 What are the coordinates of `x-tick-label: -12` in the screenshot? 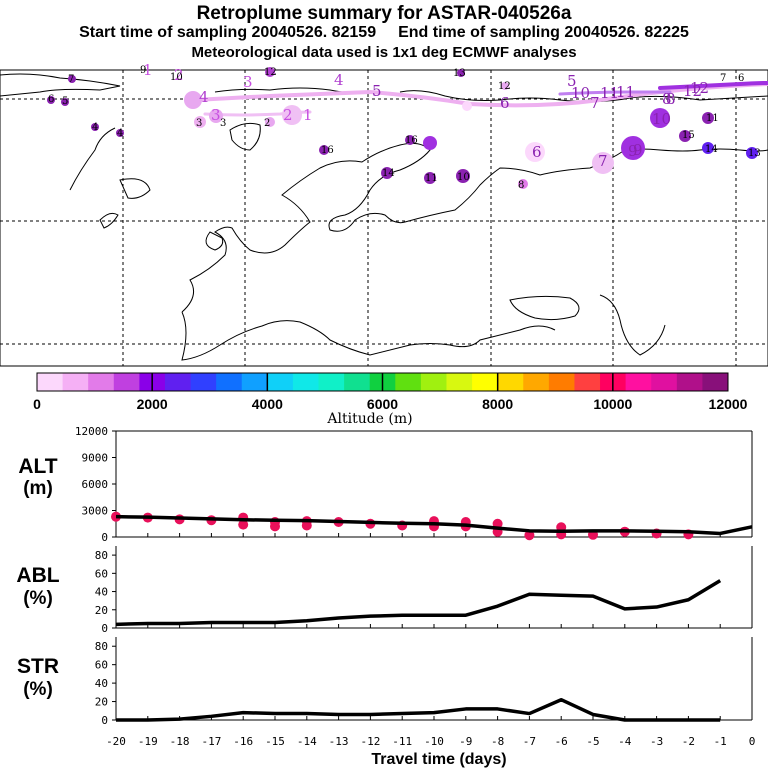 It's located at (370, 741).